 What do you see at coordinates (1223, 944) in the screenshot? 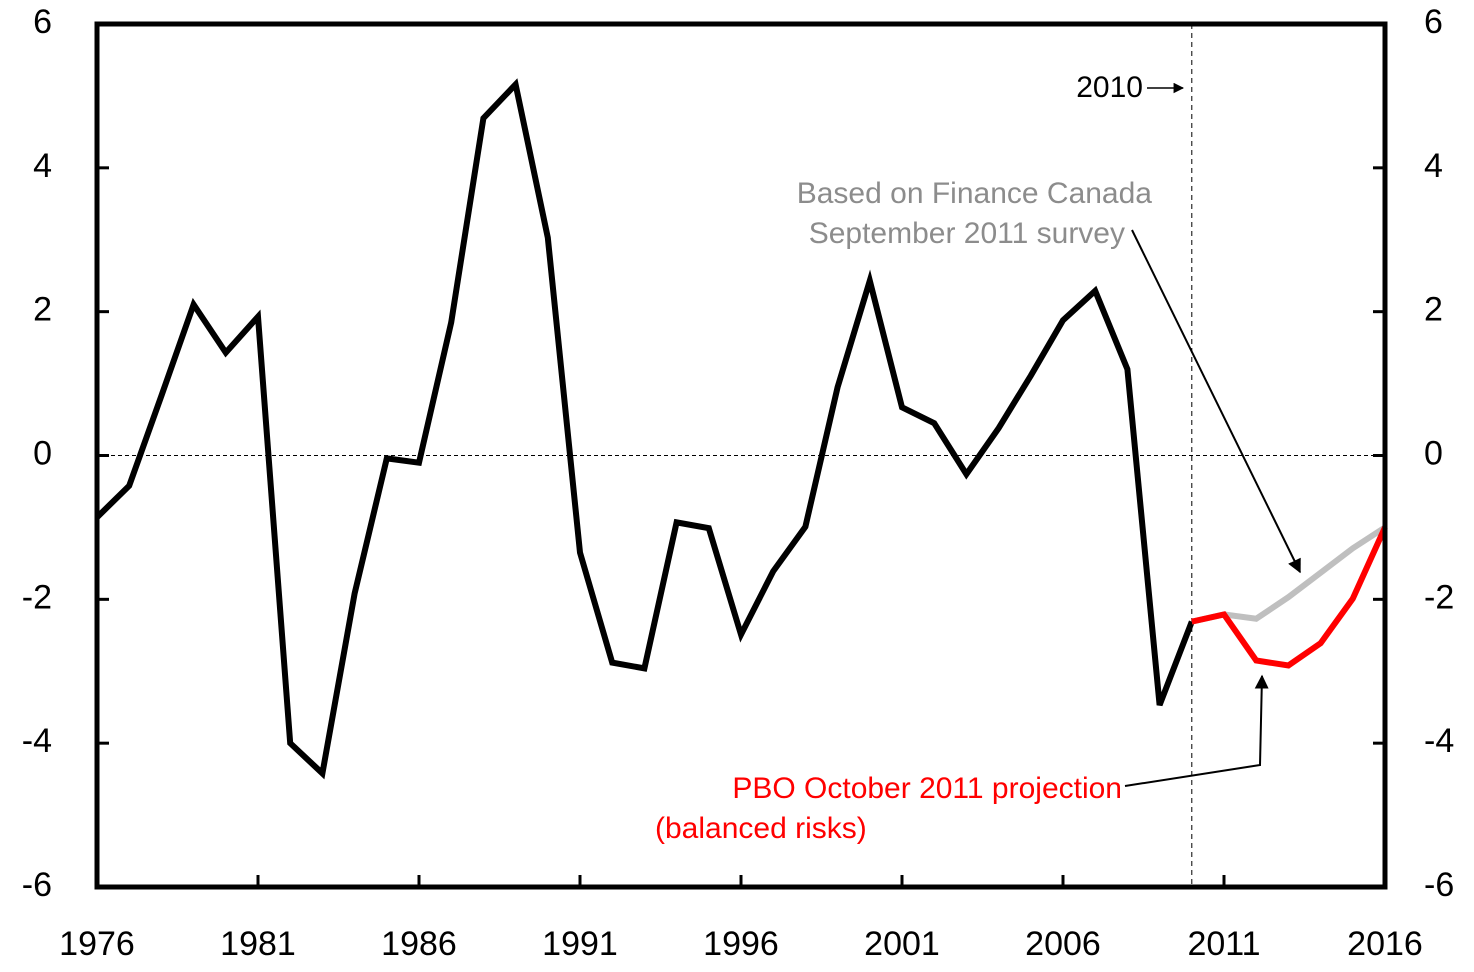
I see `x-tick-label: 2011` at bounding box center [1223, 944].